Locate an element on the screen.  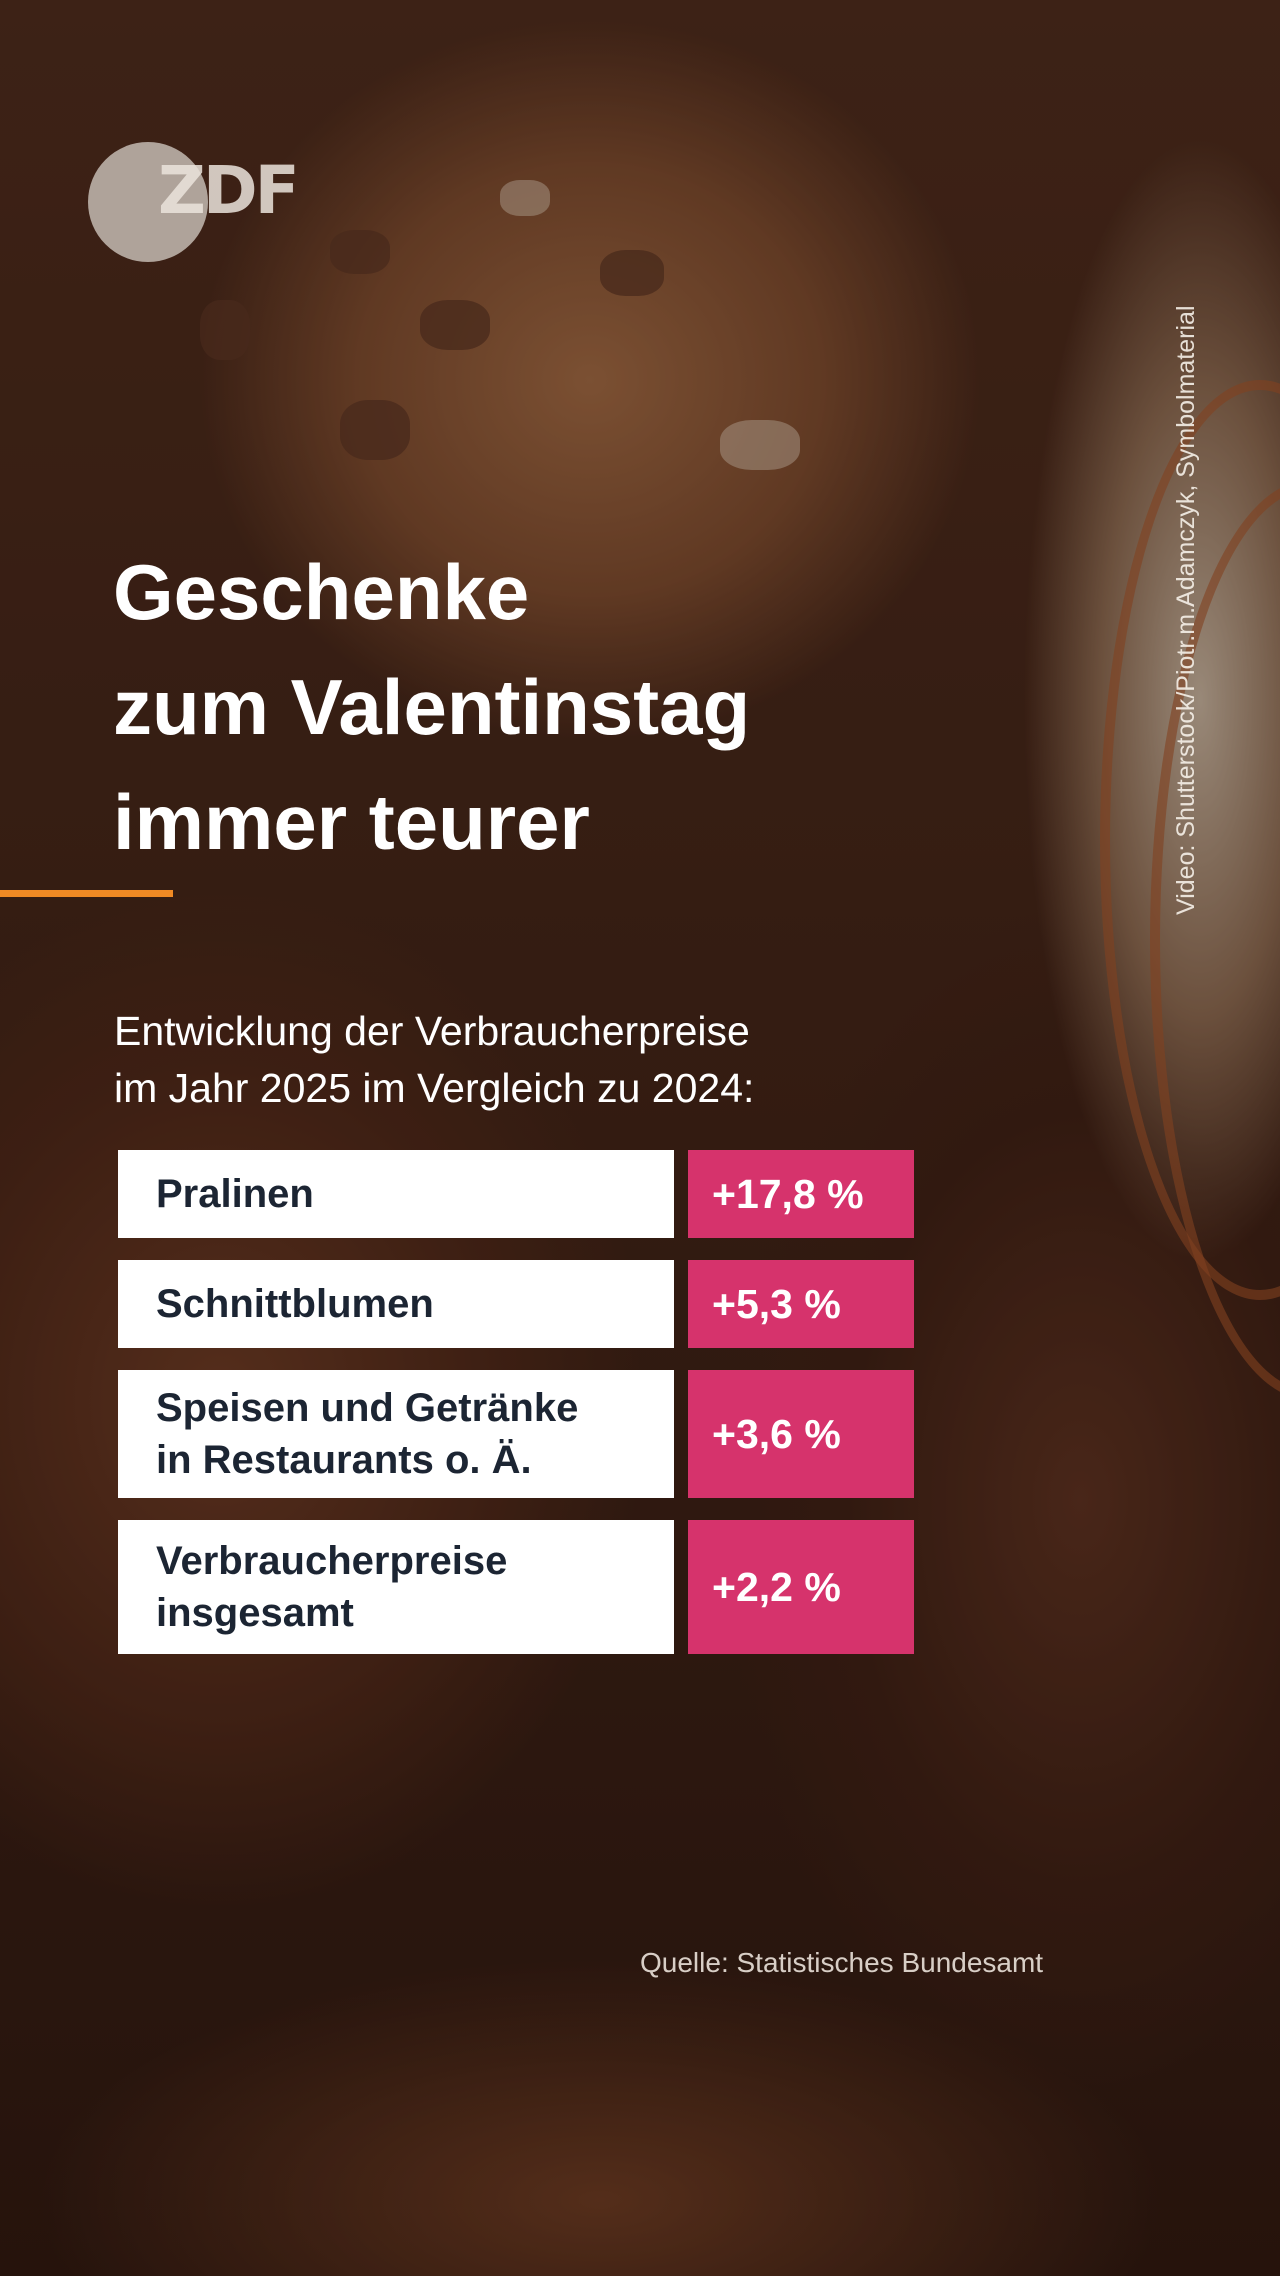
row-value-badge: +3,6 % is located at coordinates (801, 1434).